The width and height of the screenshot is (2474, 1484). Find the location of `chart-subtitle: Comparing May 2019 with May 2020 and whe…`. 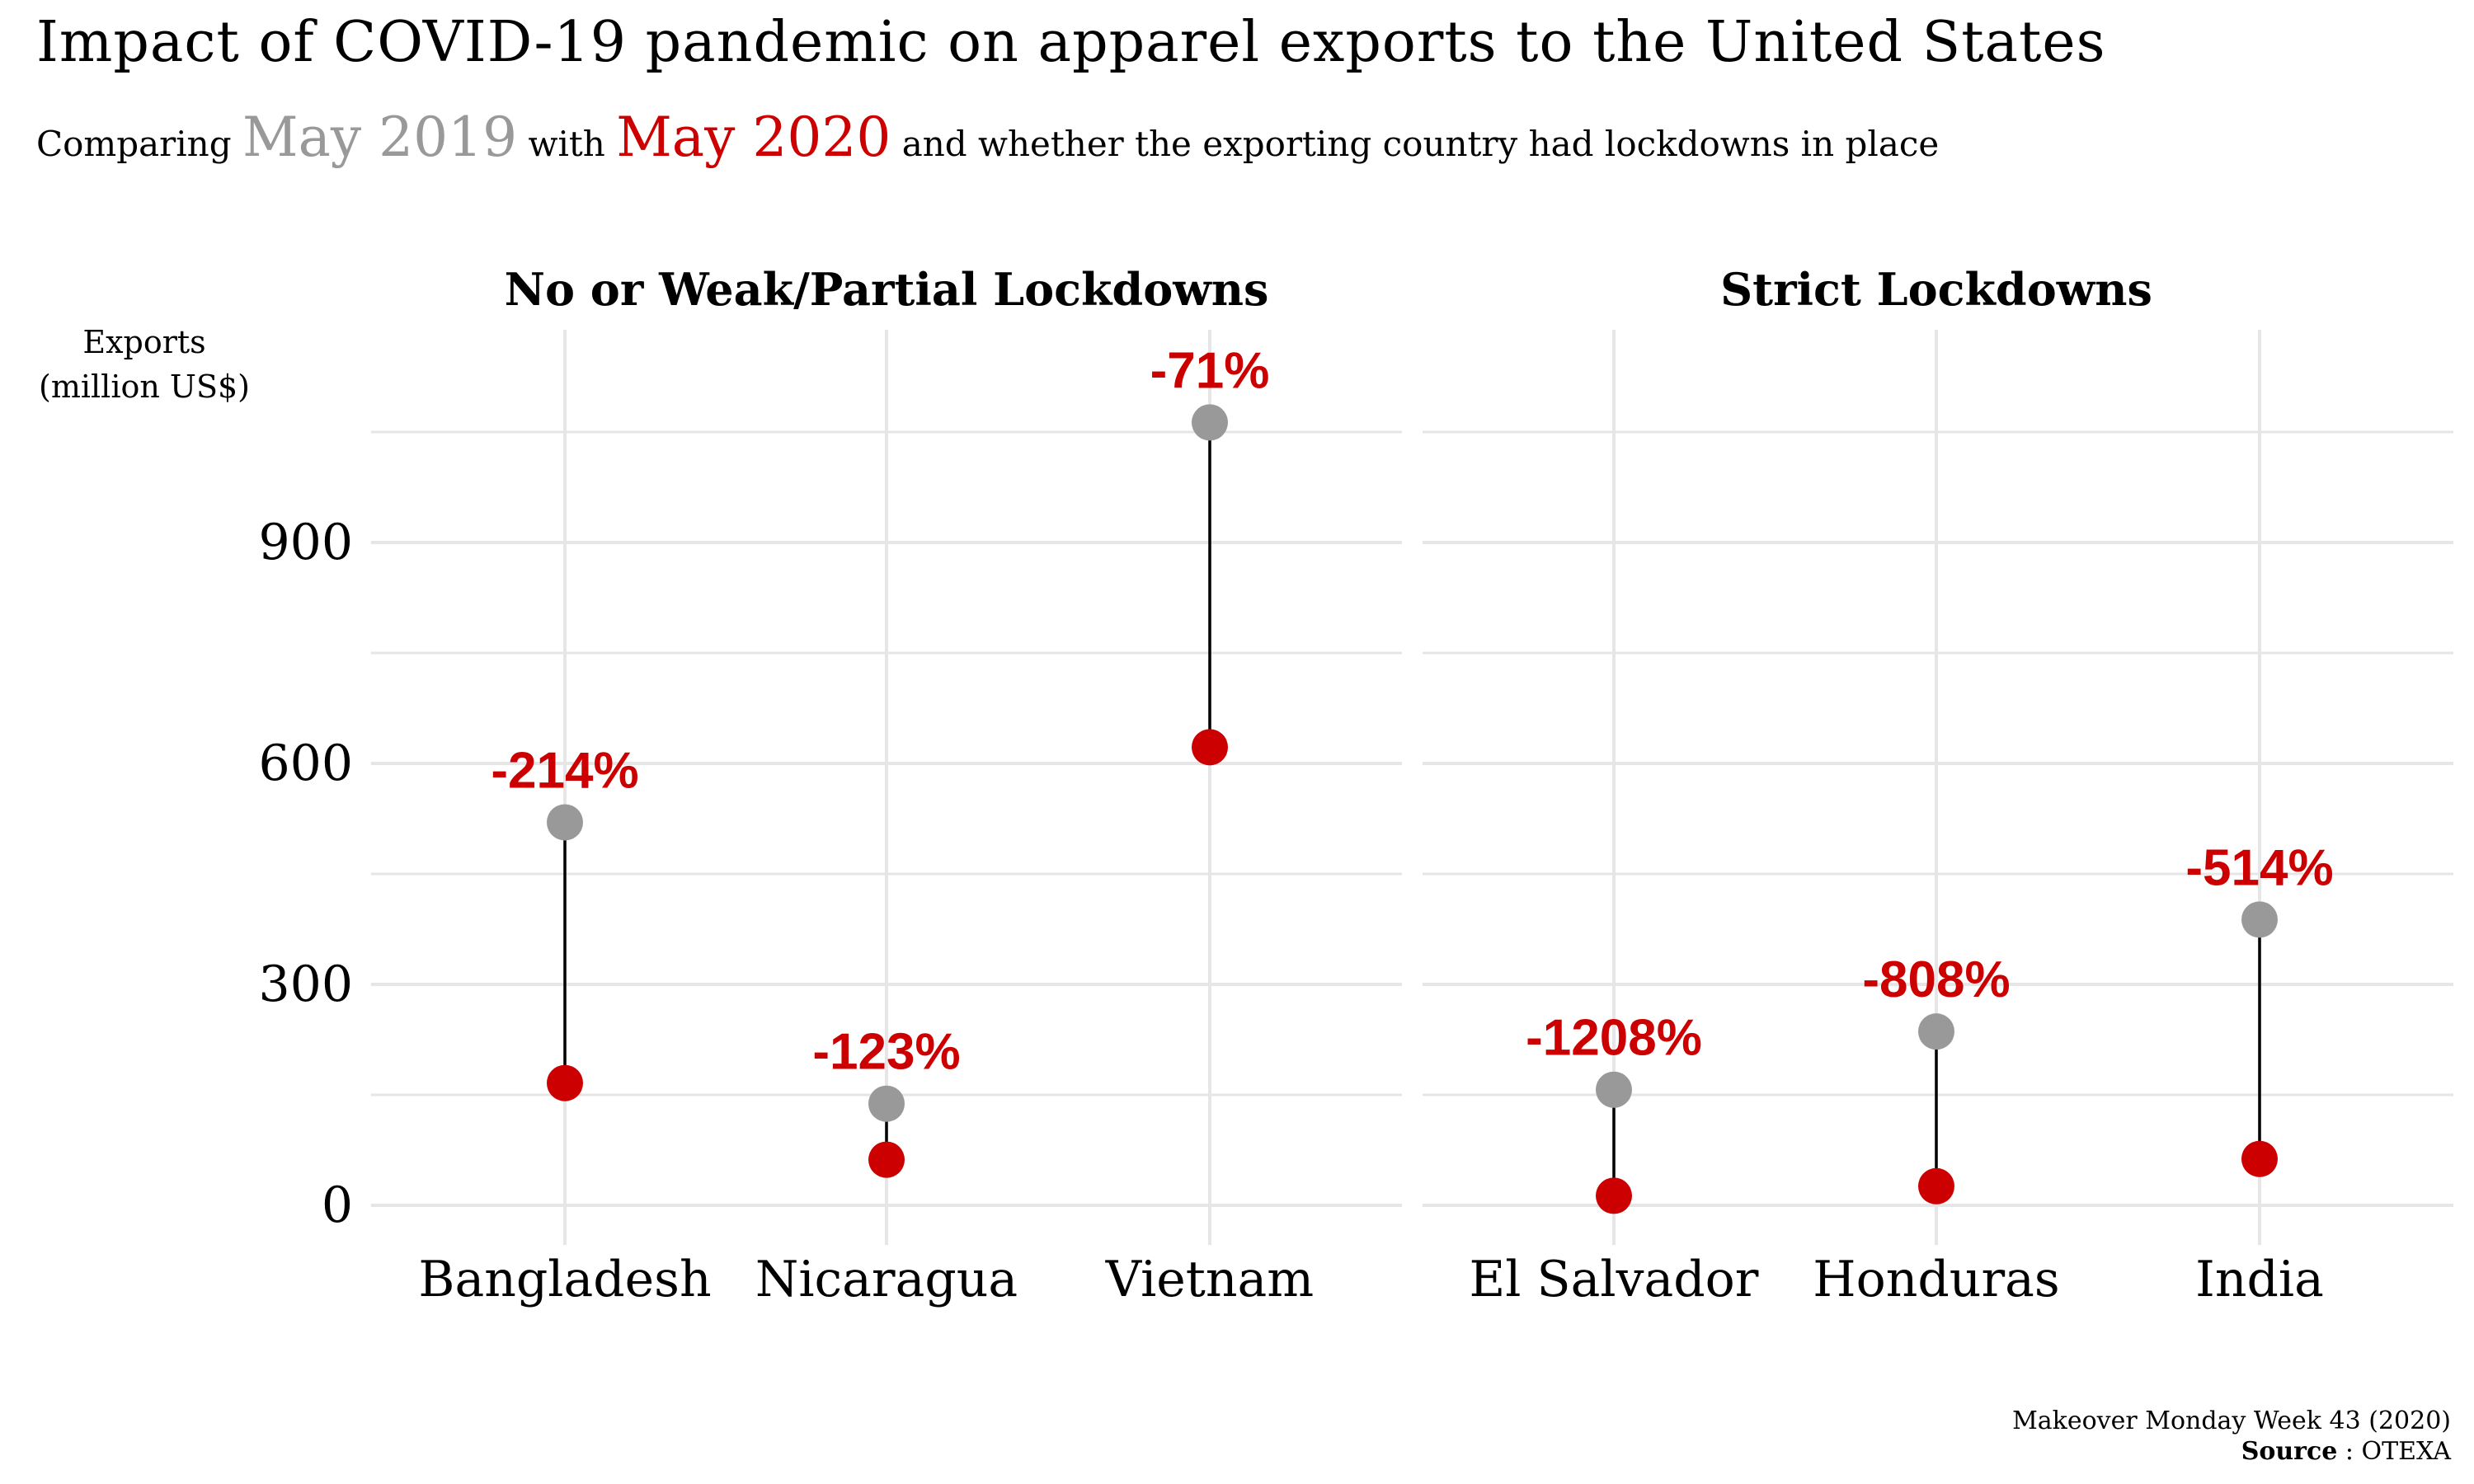

chart-subtitle: Comparing May 2019 with May 2020 and whe… is located at coordinates (987, 137).